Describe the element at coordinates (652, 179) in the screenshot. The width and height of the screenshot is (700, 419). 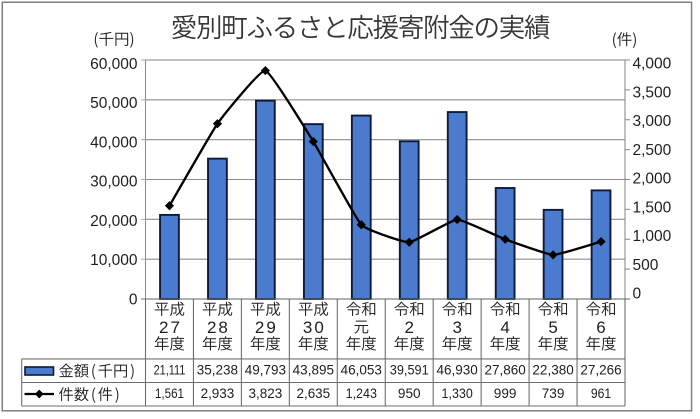
I see `svg-text: 2,000` at that location.